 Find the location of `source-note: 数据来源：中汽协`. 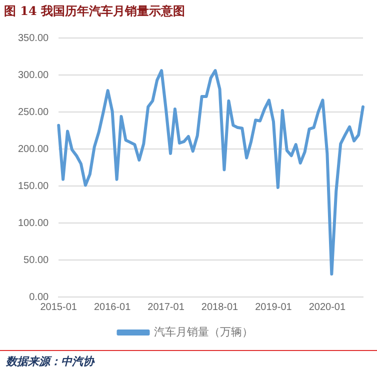

source-note: 数据来源：中汽协 is located at coordinates (188, 359).